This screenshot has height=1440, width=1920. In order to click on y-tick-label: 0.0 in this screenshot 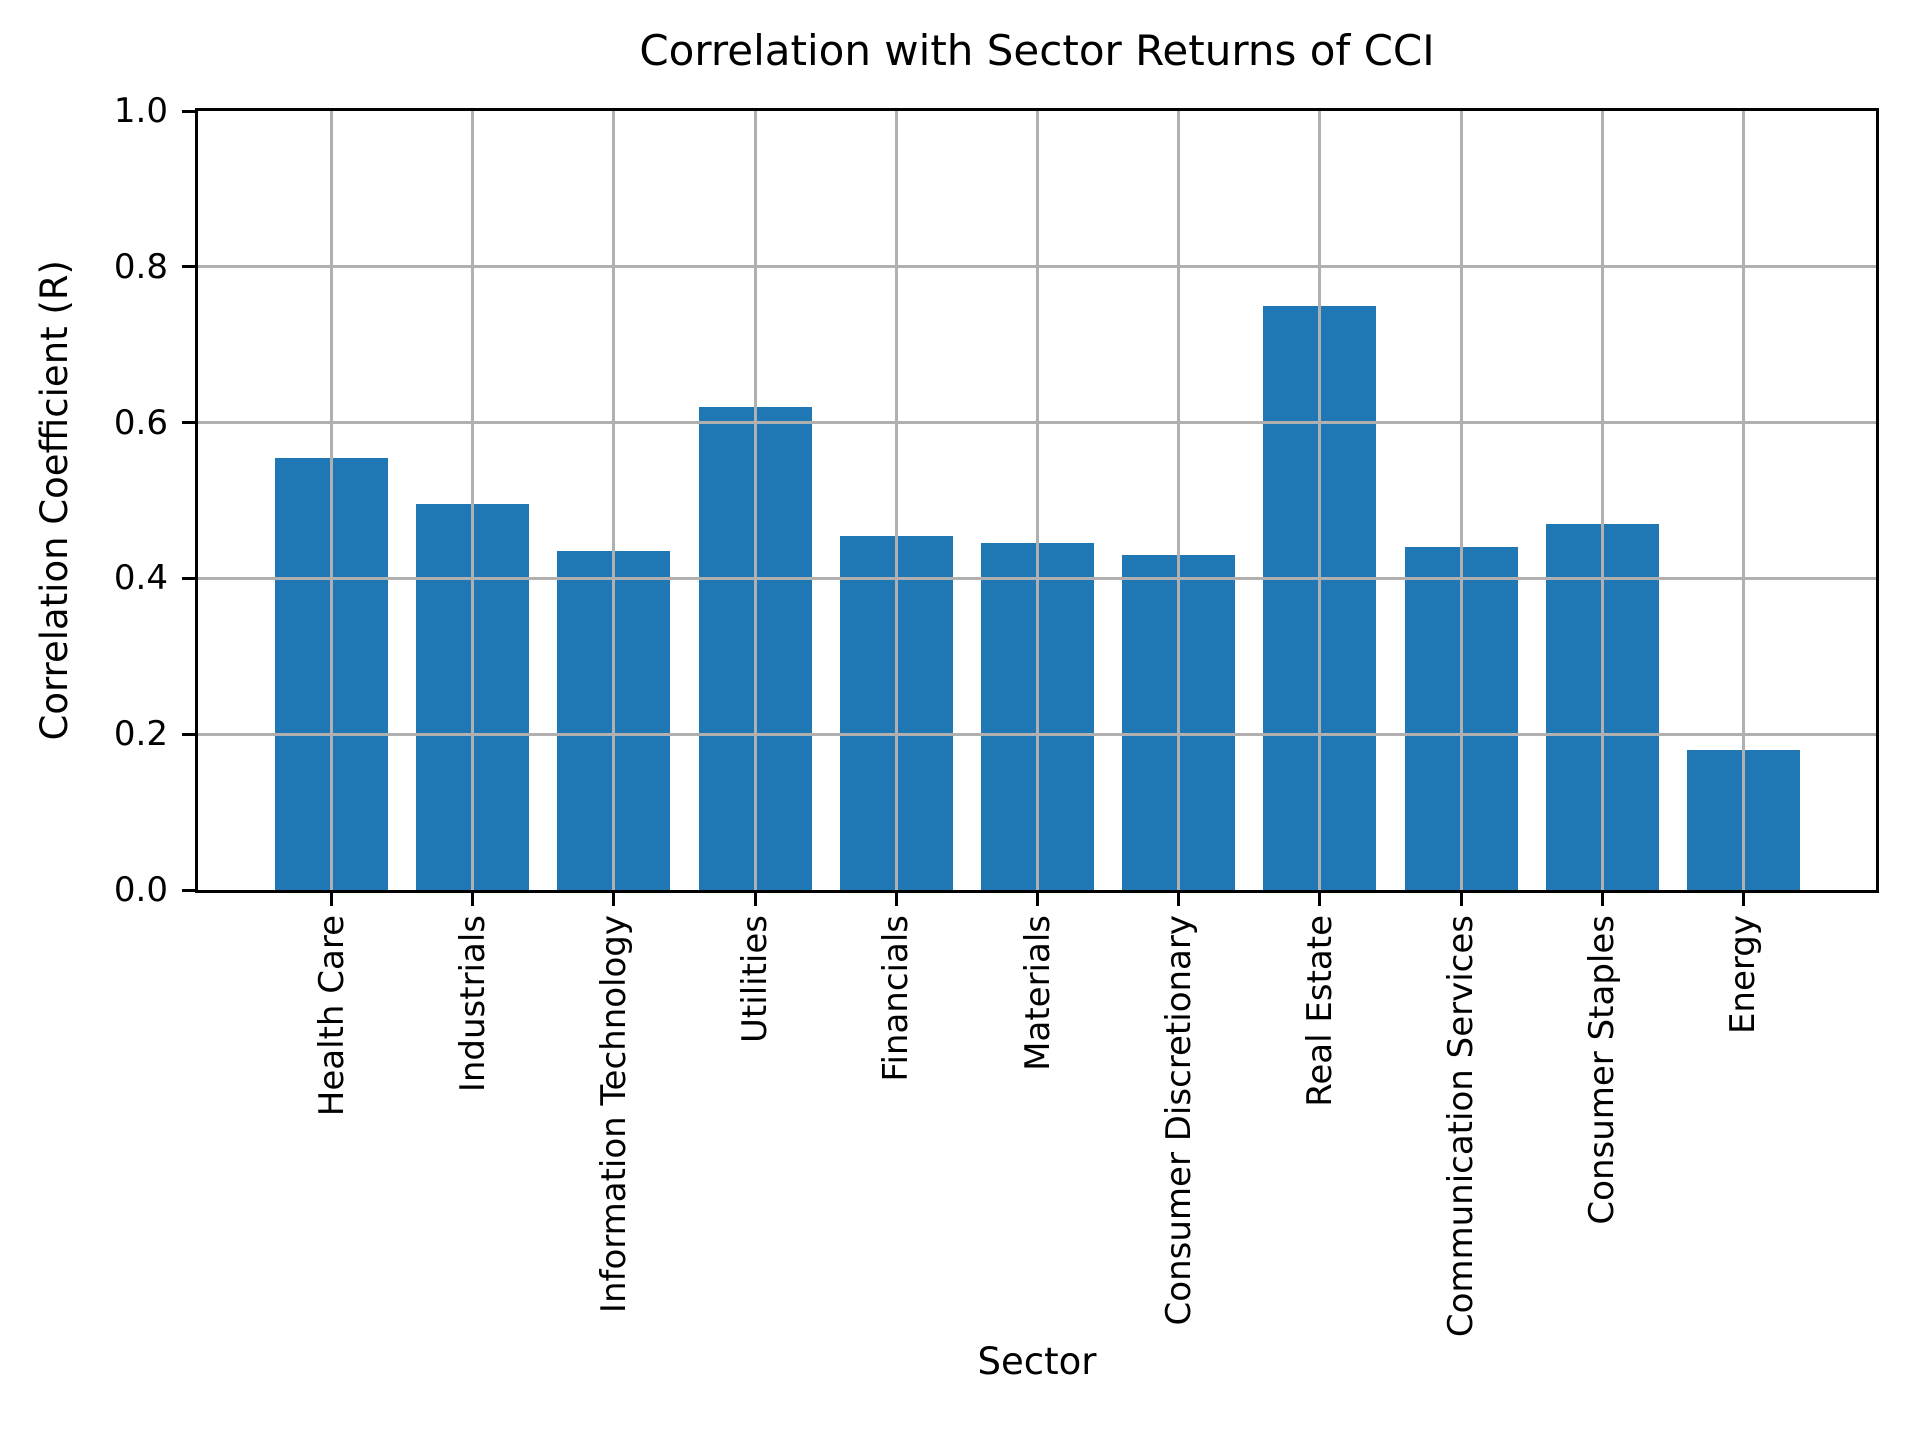, I will do `click(140, 890)`.